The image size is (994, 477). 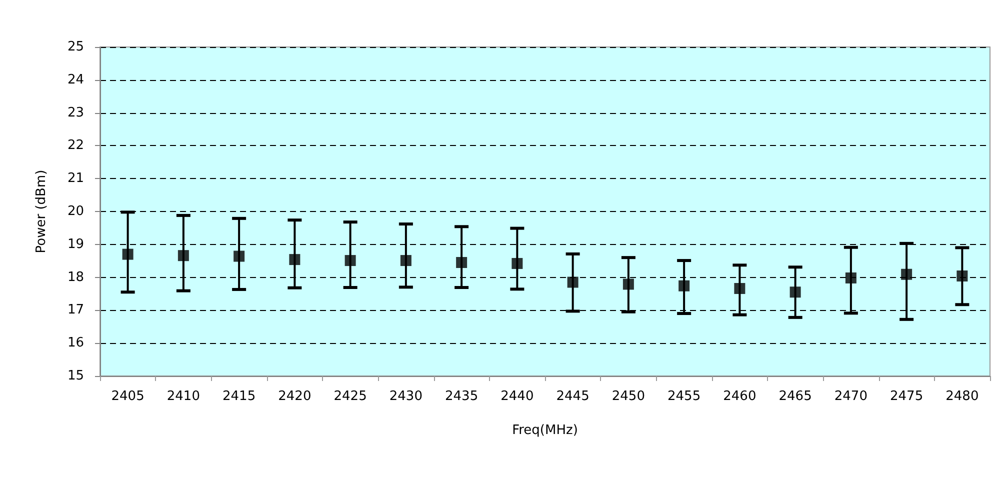 I want to click on x-tick-label: 2480, so click(x=962, y=396).